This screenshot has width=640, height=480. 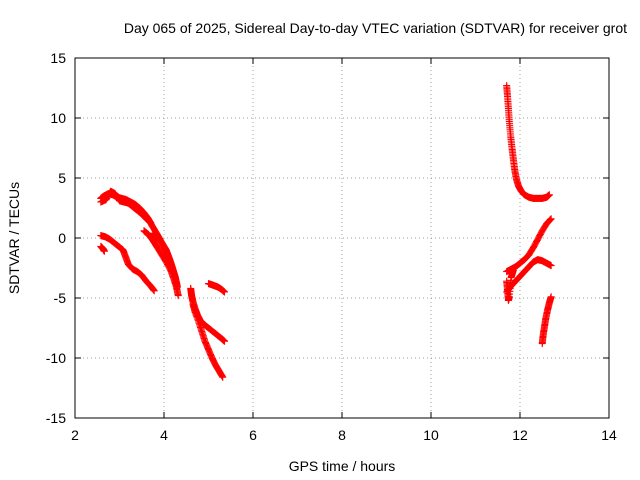 What do you see at coordinates (75, 435) in the screenshot?
I see `x-tick-label: 2` at bounding box center [75, 435].